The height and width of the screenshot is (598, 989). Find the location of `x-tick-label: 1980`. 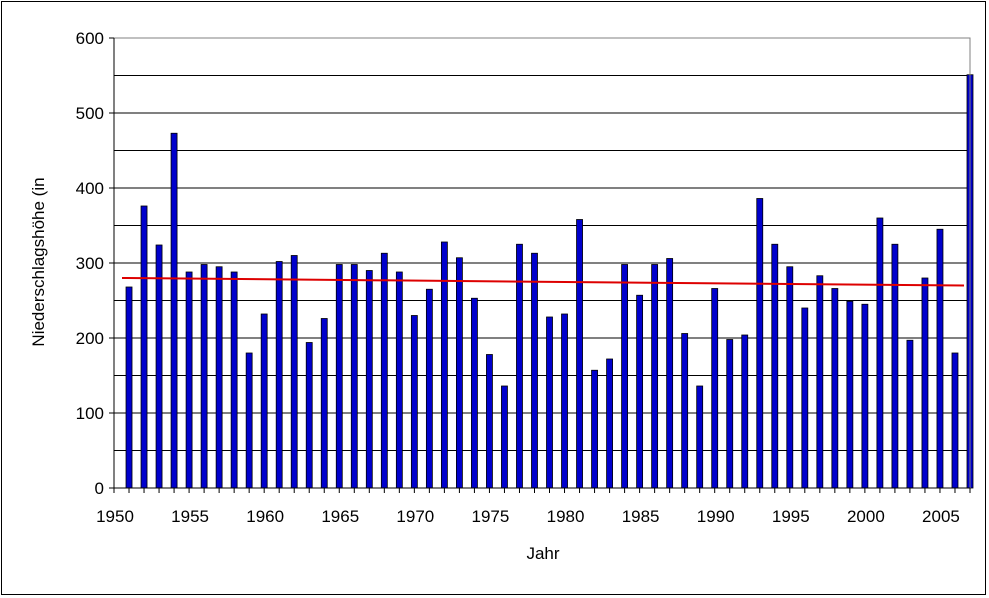

x-tick-label: 1980 is located at coordinates (566, 516).